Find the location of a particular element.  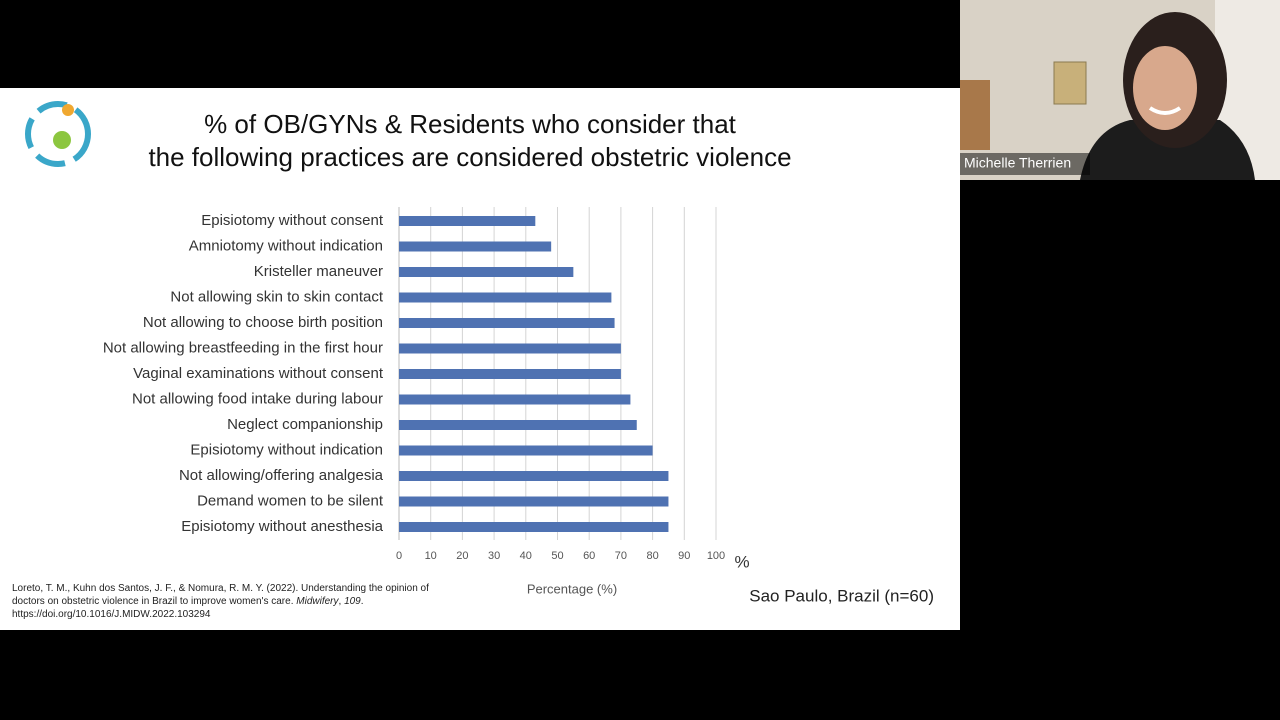

y-tick-label: Episiotomy without anesthesia is located at coordinates (282, 526).